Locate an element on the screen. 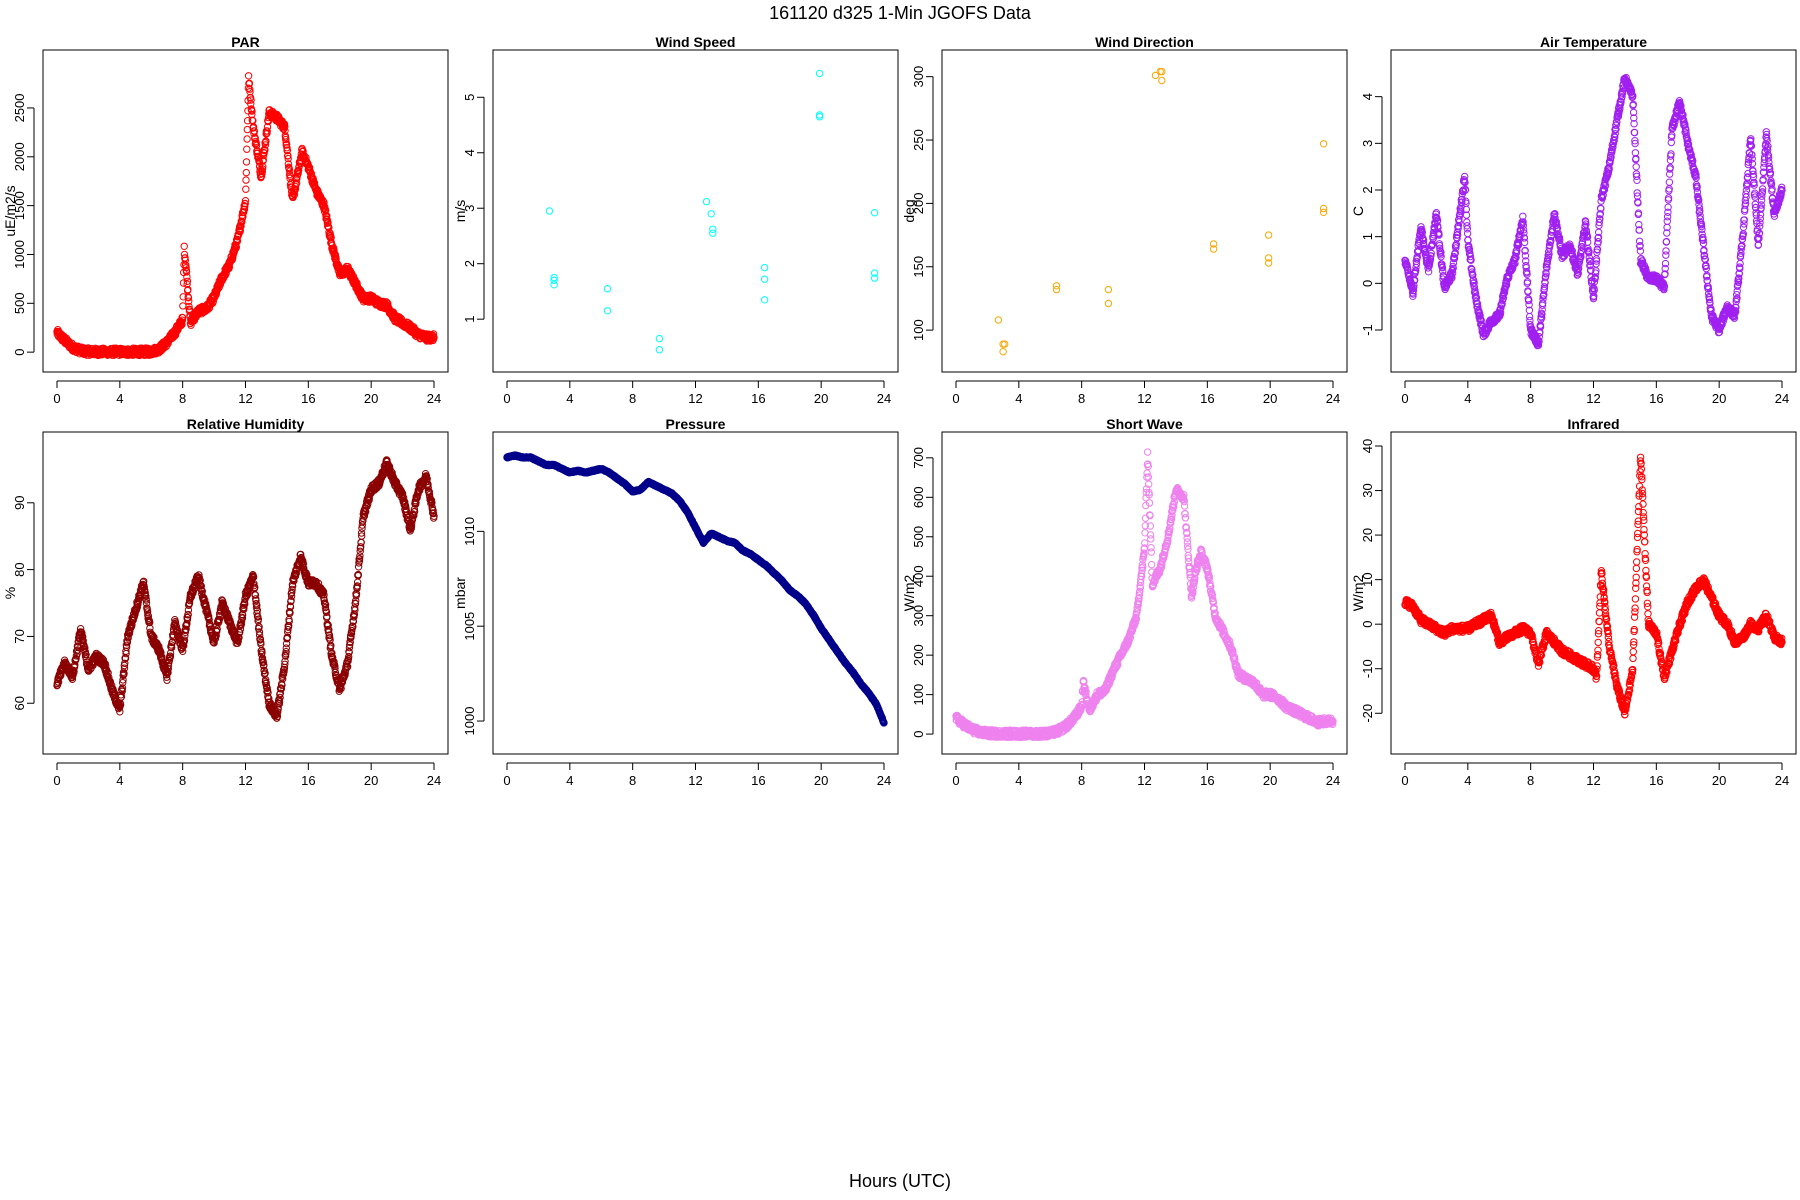 This screenshot has height=1200, width=1800. points-air-temperature is located at coordinates (1593, 211).